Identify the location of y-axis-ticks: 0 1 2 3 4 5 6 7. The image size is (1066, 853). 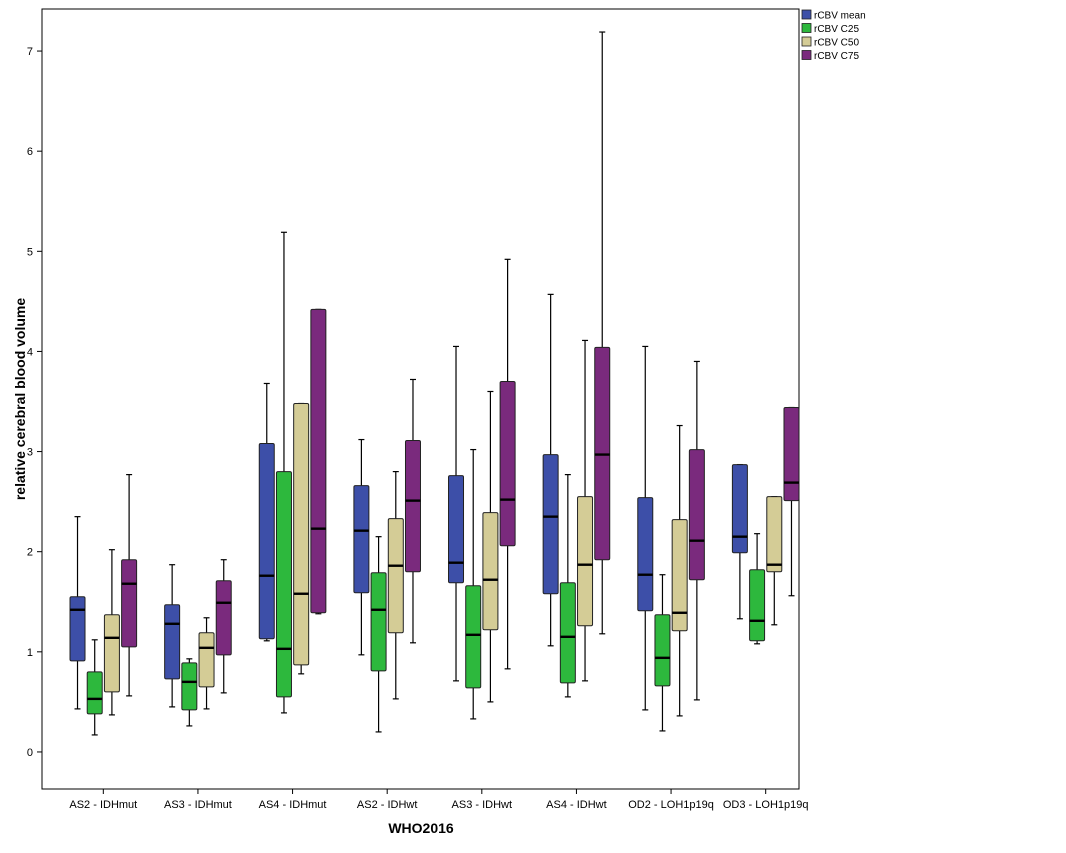
(34, 402).